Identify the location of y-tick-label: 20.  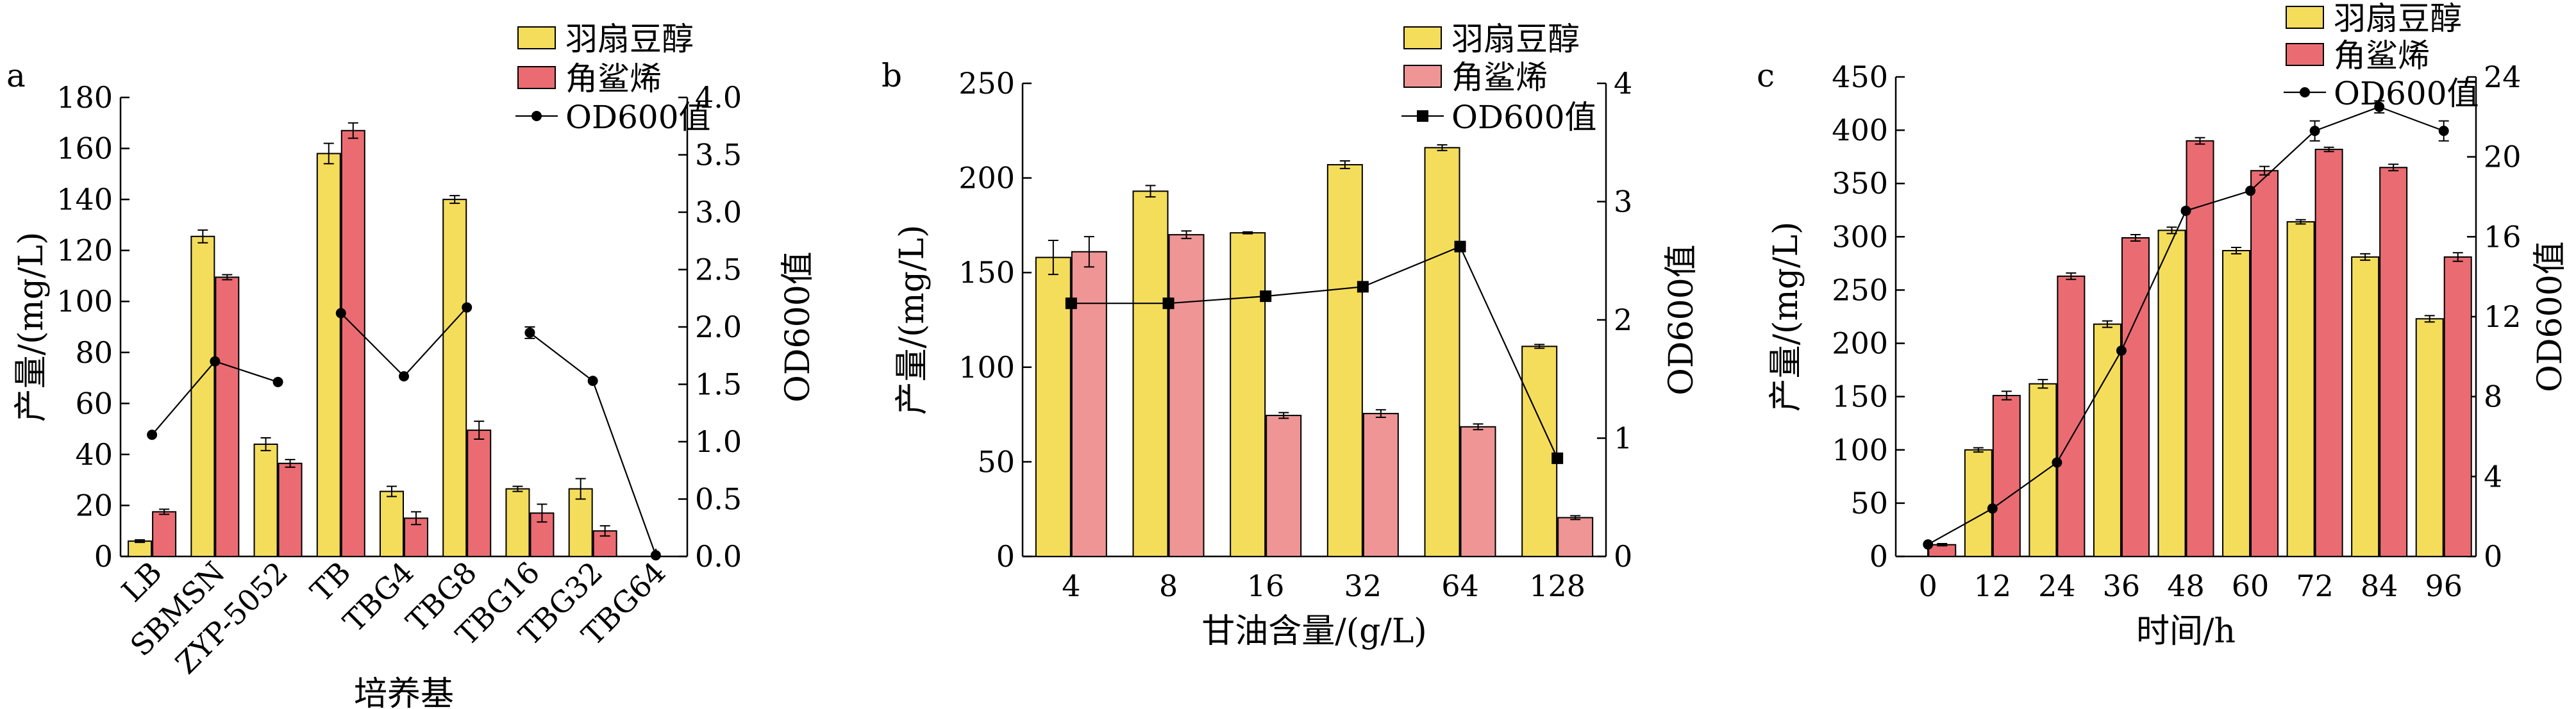
(94, 505).